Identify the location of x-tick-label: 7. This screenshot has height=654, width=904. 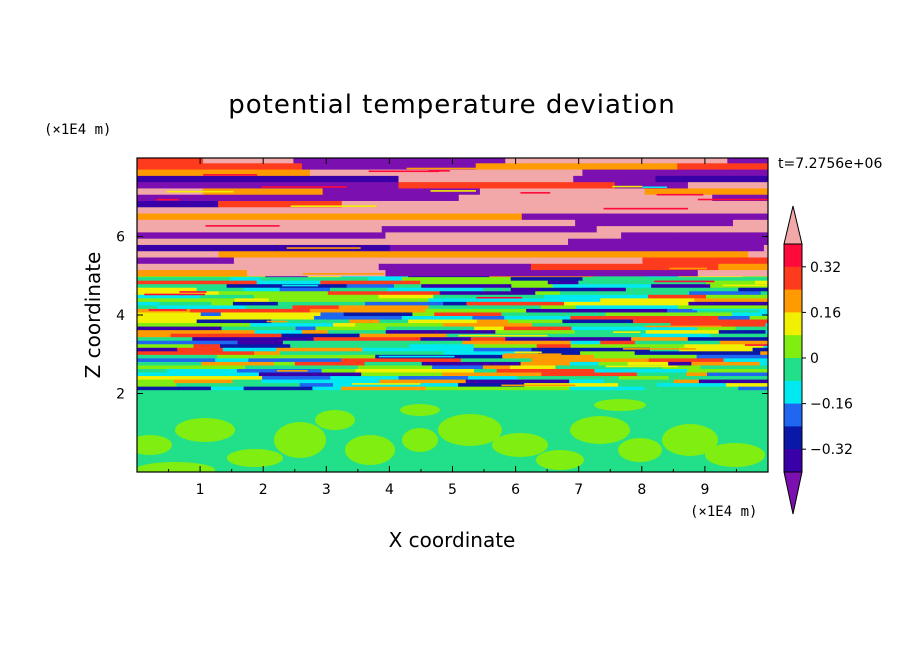
(578, 490).